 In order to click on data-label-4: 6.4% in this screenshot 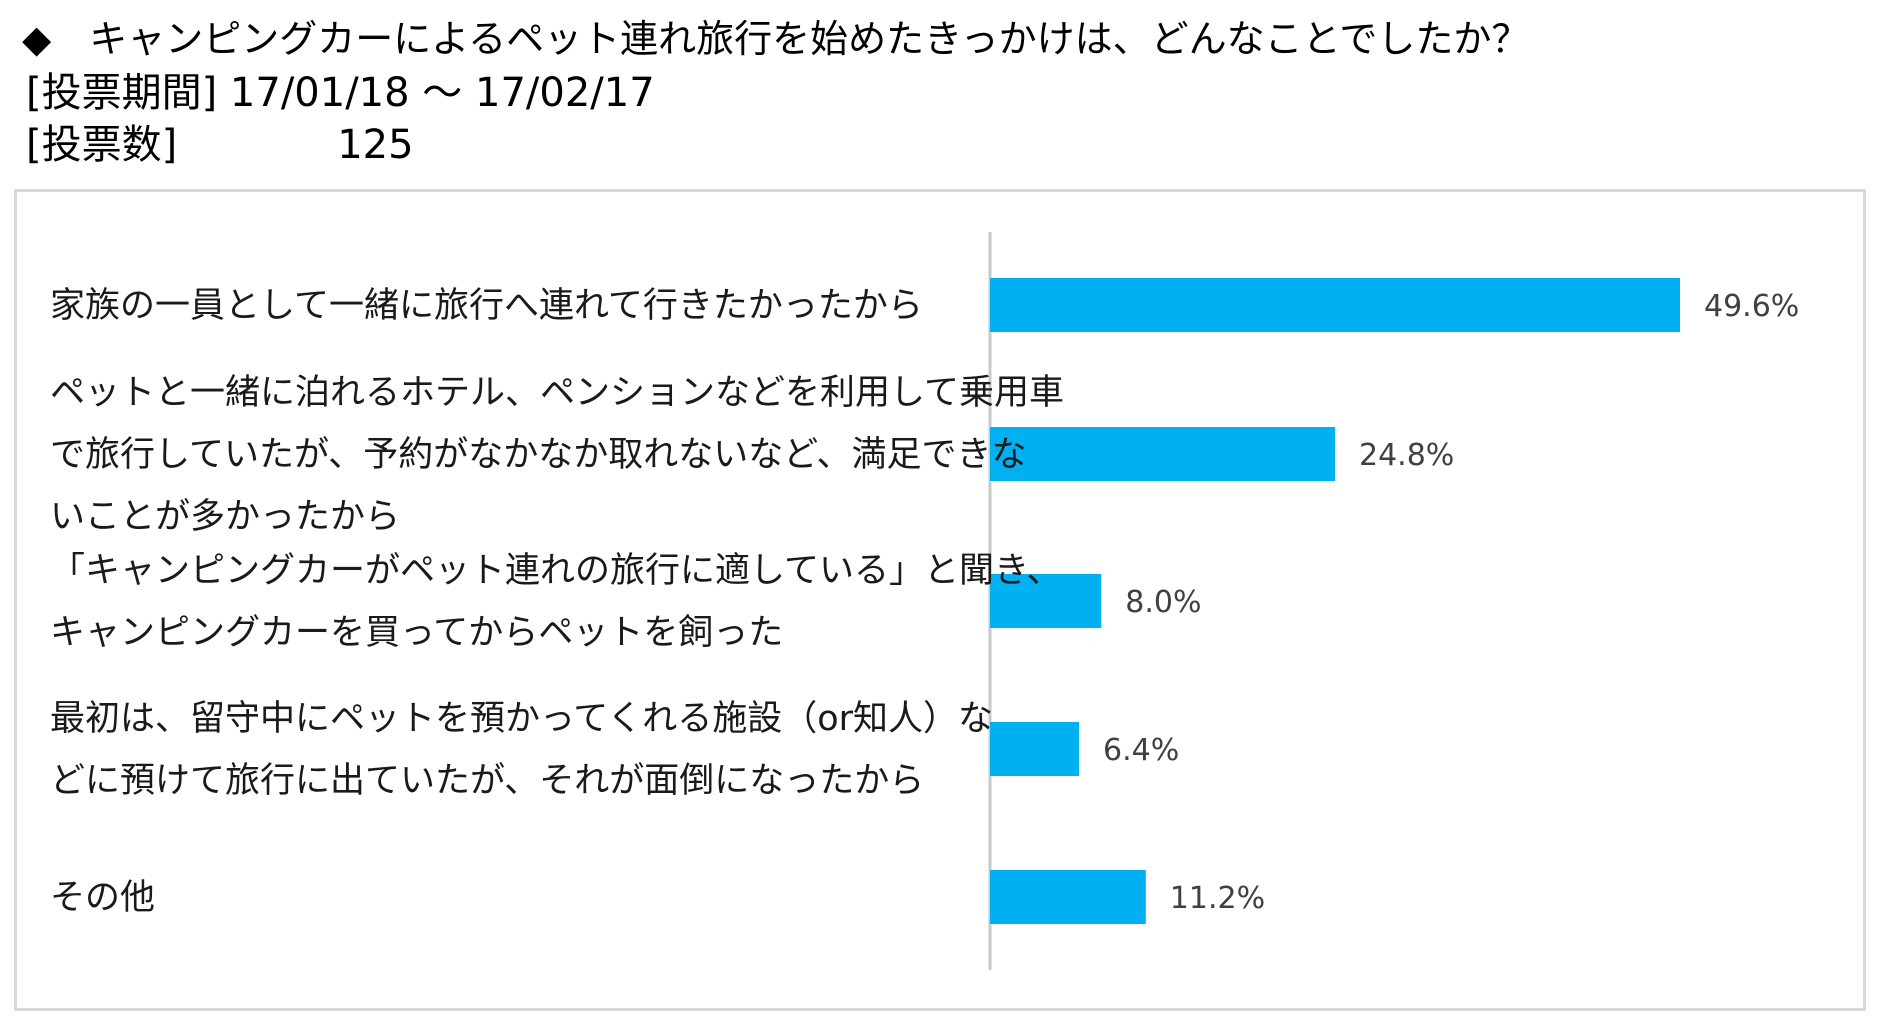, I will do `click(1141, 750)`.